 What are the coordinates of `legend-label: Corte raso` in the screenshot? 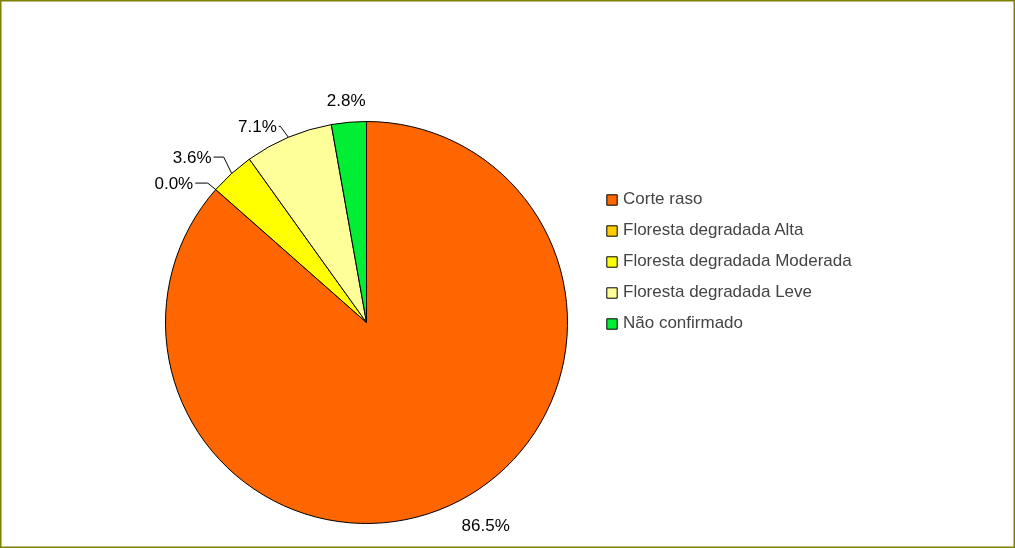 It's located at (663, 199).